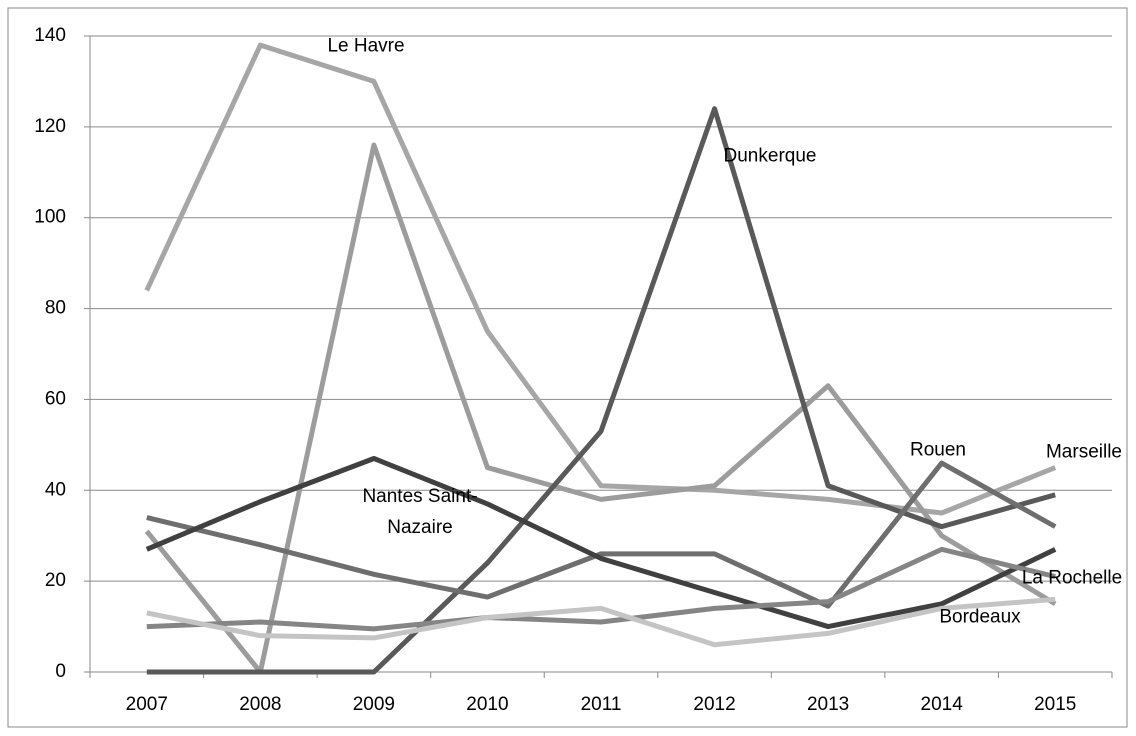 The image size is (1136, 736). Describe the element at coordinates (942, 704) in the screenshot. I see `x-tick-label: 2014` at that location.